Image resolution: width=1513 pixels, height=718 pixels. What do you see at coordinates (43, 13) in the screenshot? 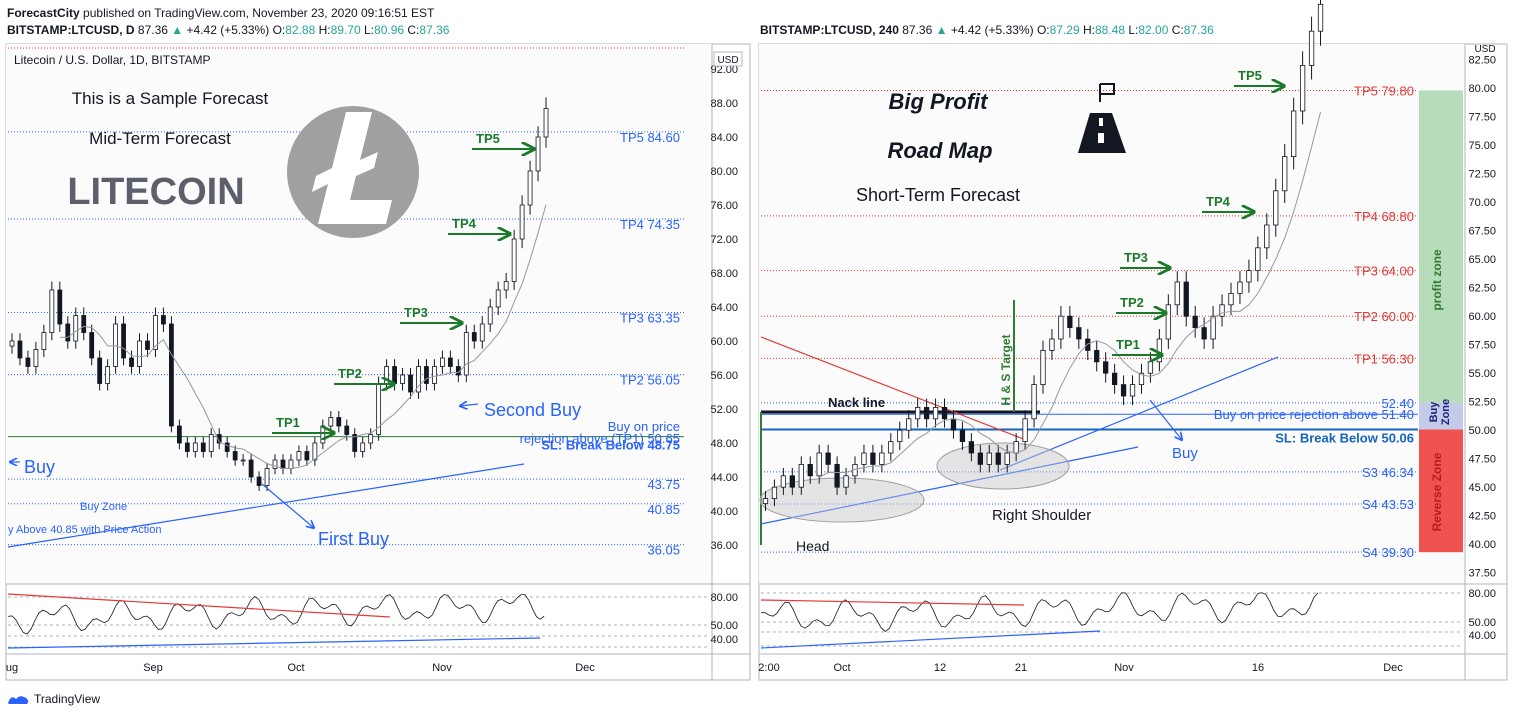
I see `author-name: ForecastCity` at bounding box center [43, 13].